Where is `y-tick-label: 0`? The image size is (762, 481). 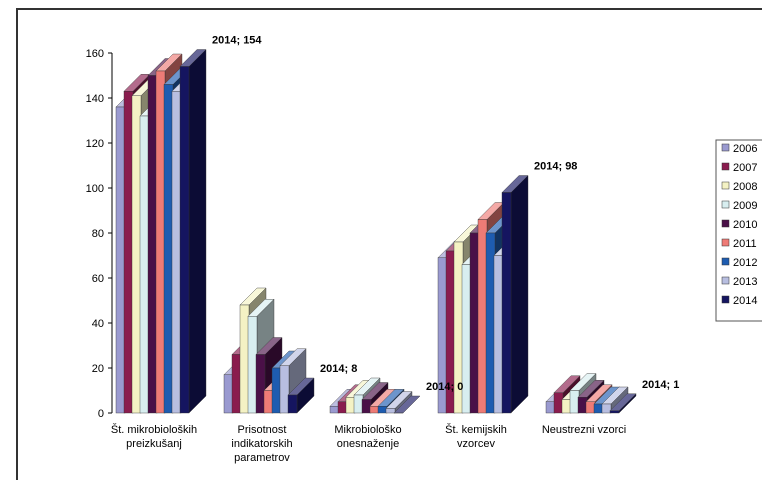 y-tick-label: 0 is located at coordinates (101, 414).